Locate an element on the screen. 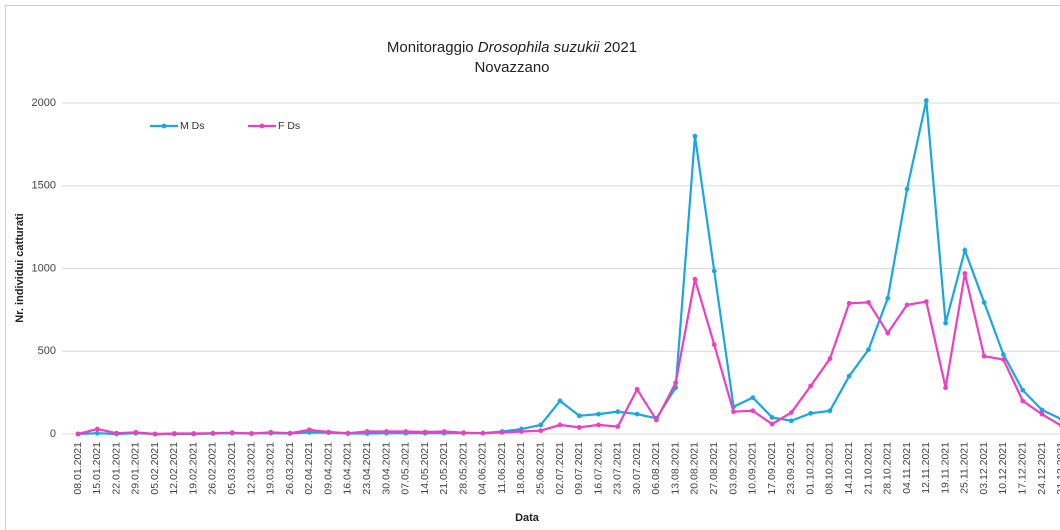 The height and width of the screenshot is (530, 1060). x-tick-label: 14.05.2021 is located at coordinates (425, 468).